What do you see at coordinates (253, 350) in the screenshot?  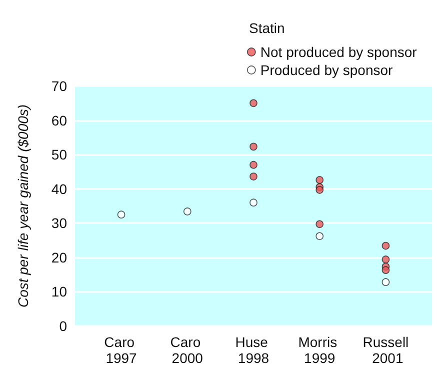 I see `x-tick-label: Huse 1998` at bounding box center [253, 350].